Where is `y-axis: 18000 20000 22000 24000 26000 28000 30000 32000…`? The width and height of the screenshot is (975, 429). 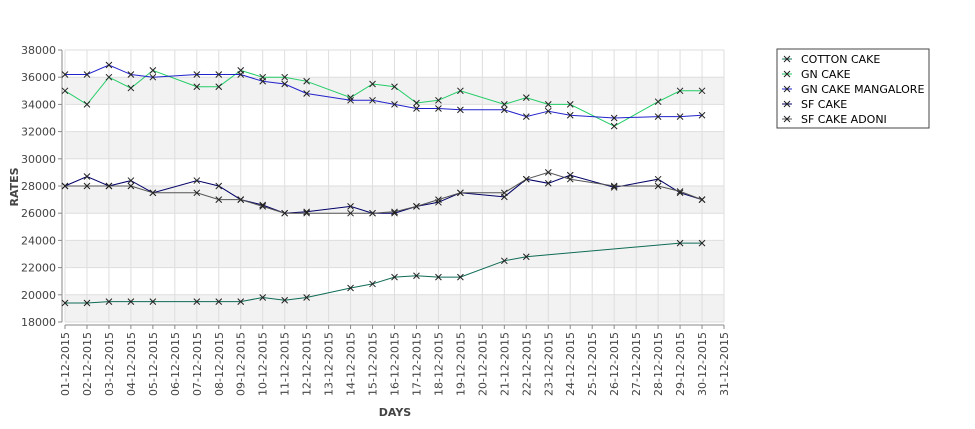
y-axis: 18000 20000 22000 24000 26000 28000 30000 32000… is located at coordinates (42, 186).